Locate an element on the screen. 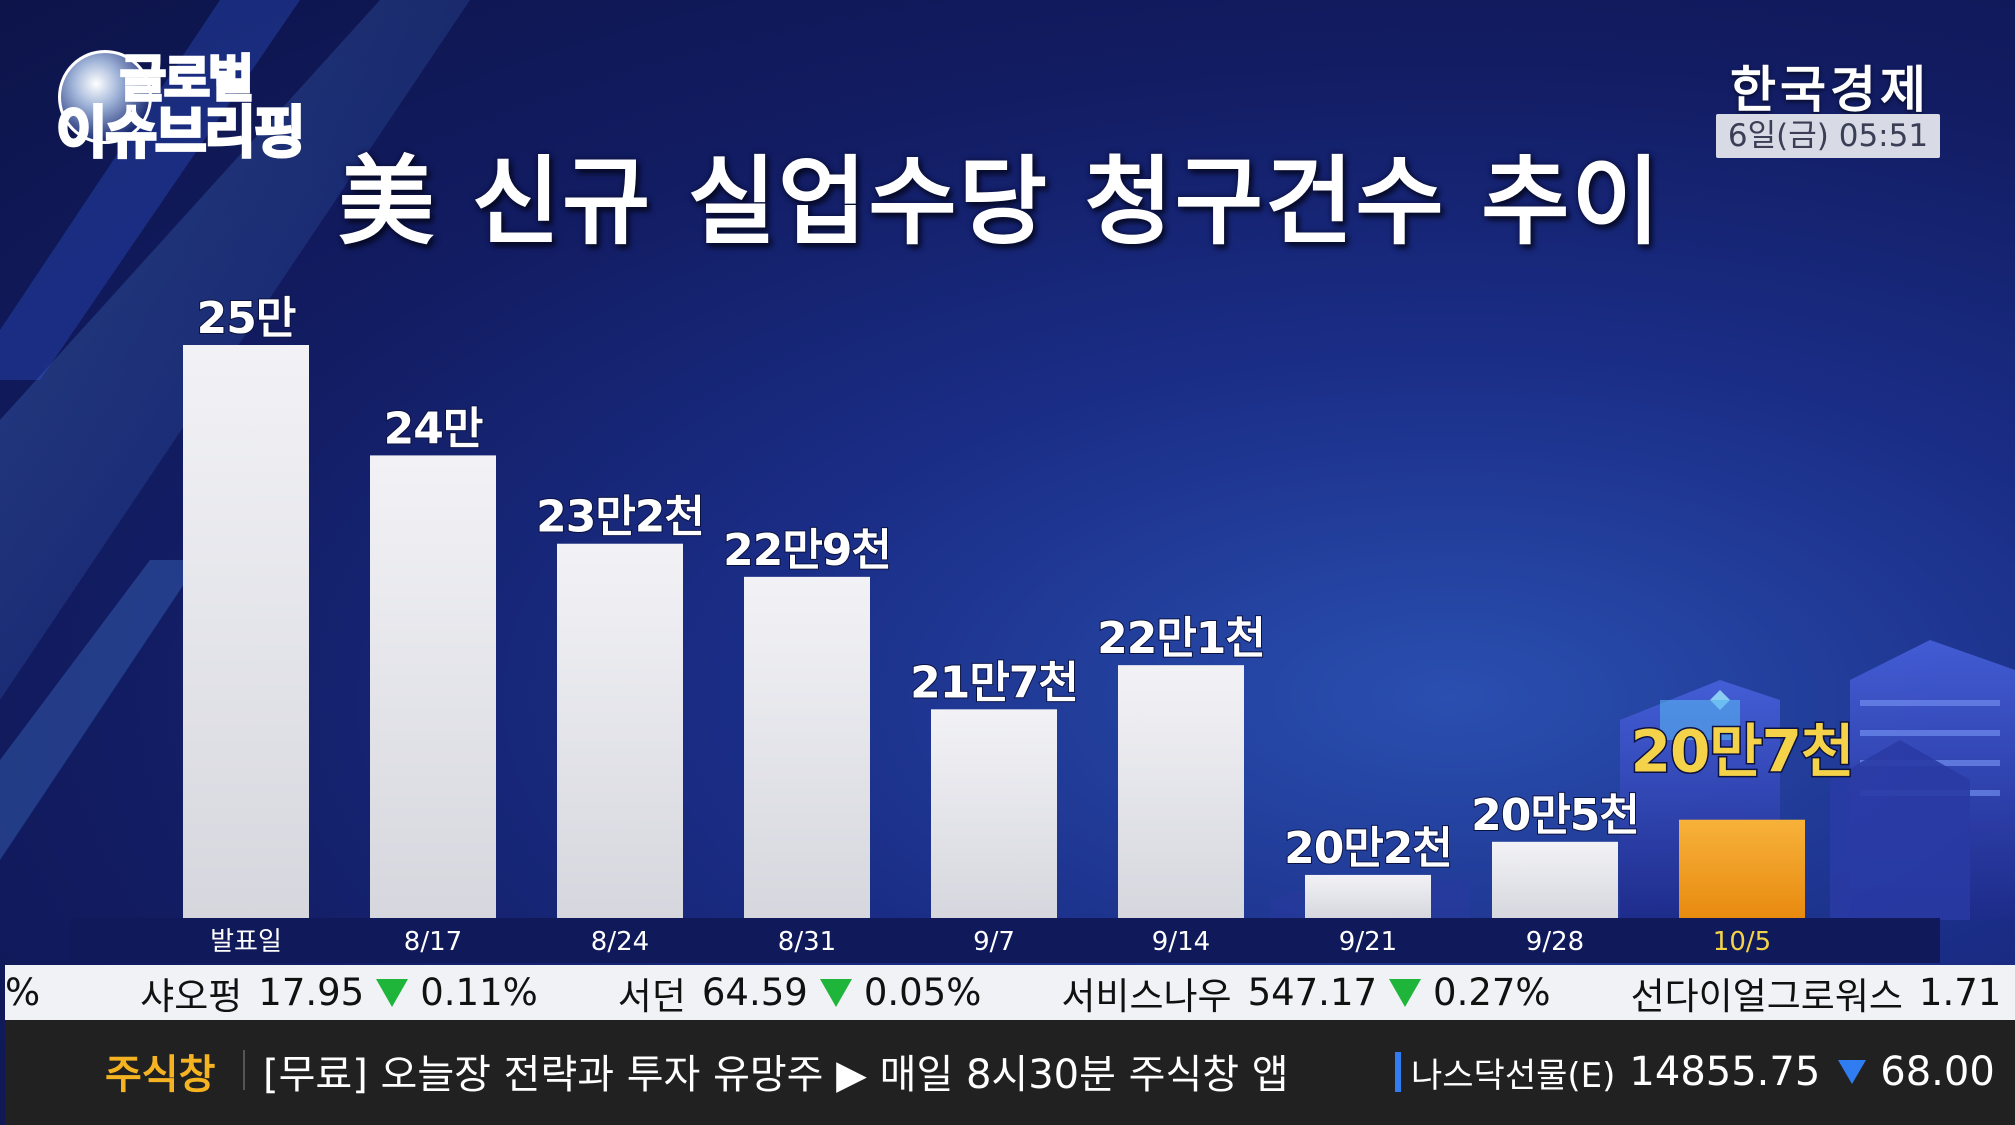 This screenshot has height=1125, width=2015. ticker-name: 서비스나우 is located at coordinates (1146, 996).